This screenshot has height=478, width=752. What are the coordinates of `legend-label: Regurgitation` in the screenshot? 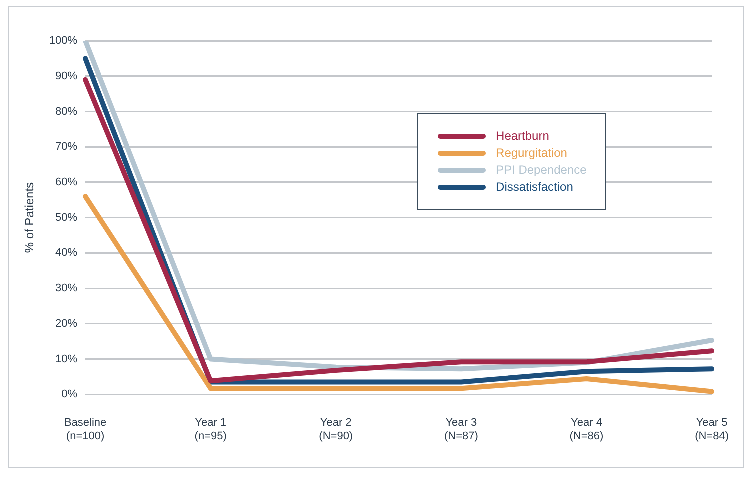 It's located at (532, 153).